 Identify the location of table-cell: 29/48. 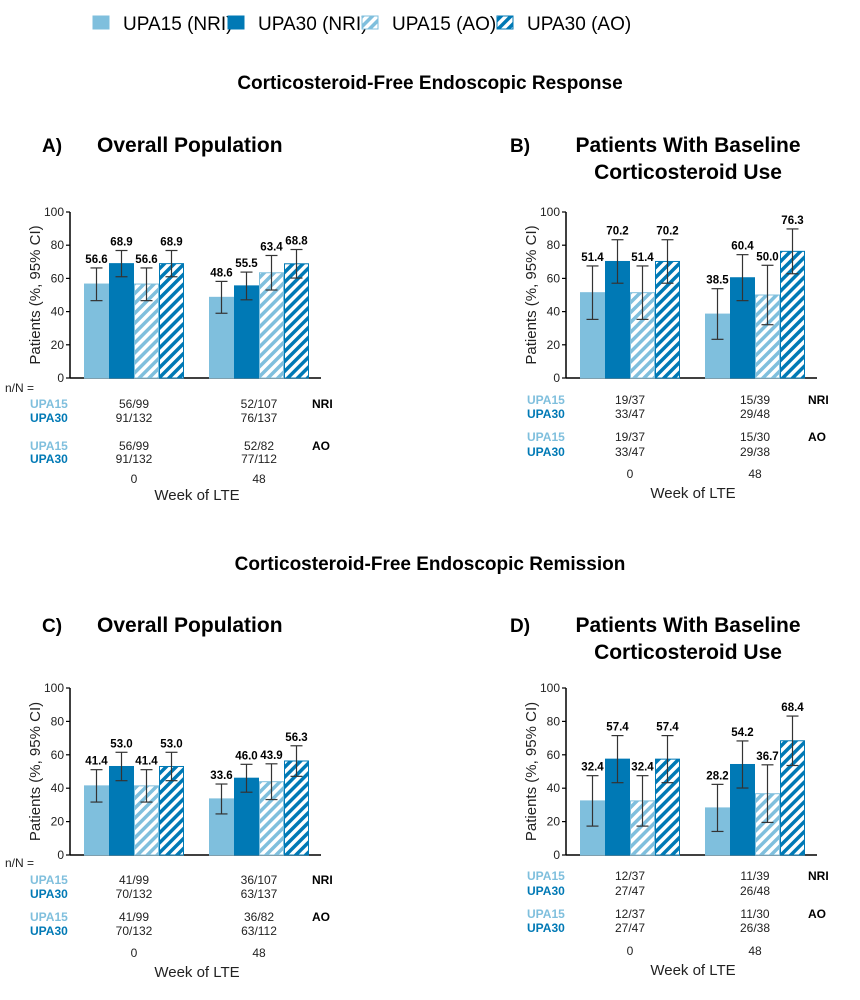
(755, 414).